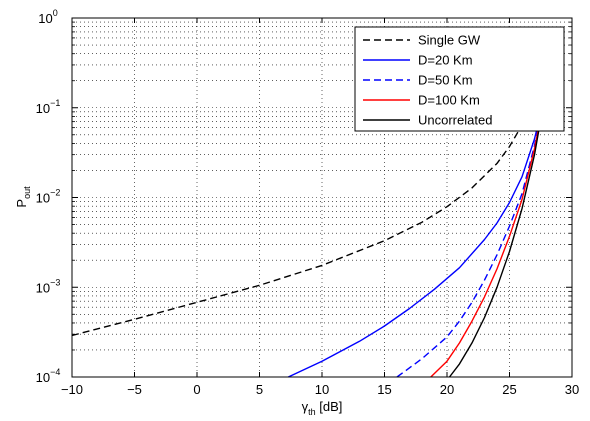 The height and width of the screenshot is (421, 590). What do you see at coordinates (134, 389) in the screenshot?
I see `x-tick-label: −5` at bounding box center [134, 389].